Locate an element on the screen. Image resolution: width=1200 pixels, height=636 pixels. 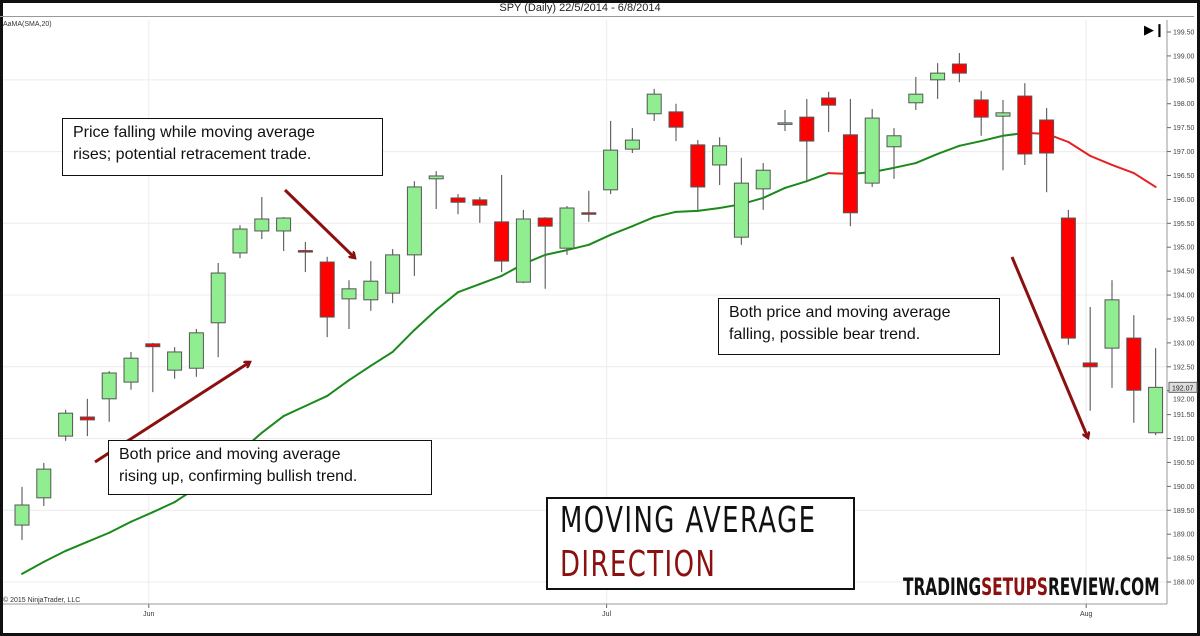
y-tick-label: 197.50 is located at coordinates (1184, 128).